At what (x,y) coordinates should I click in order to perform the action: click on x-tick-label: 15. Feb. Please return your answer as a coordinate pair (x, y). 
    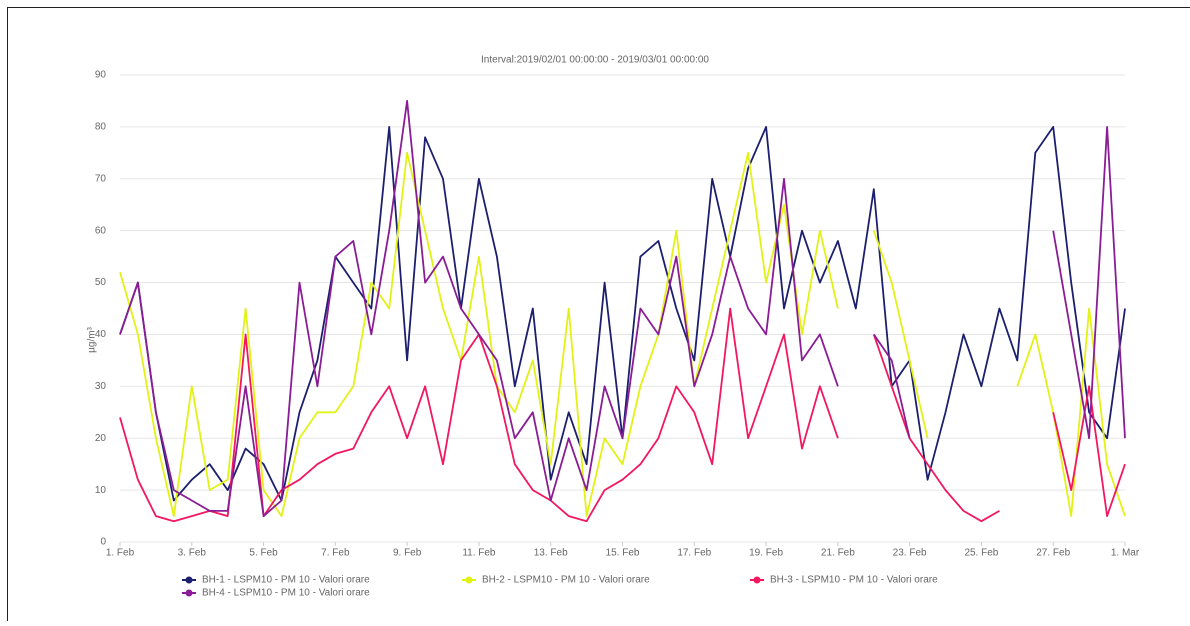
    Looking at the image, I should click on (623, 553).